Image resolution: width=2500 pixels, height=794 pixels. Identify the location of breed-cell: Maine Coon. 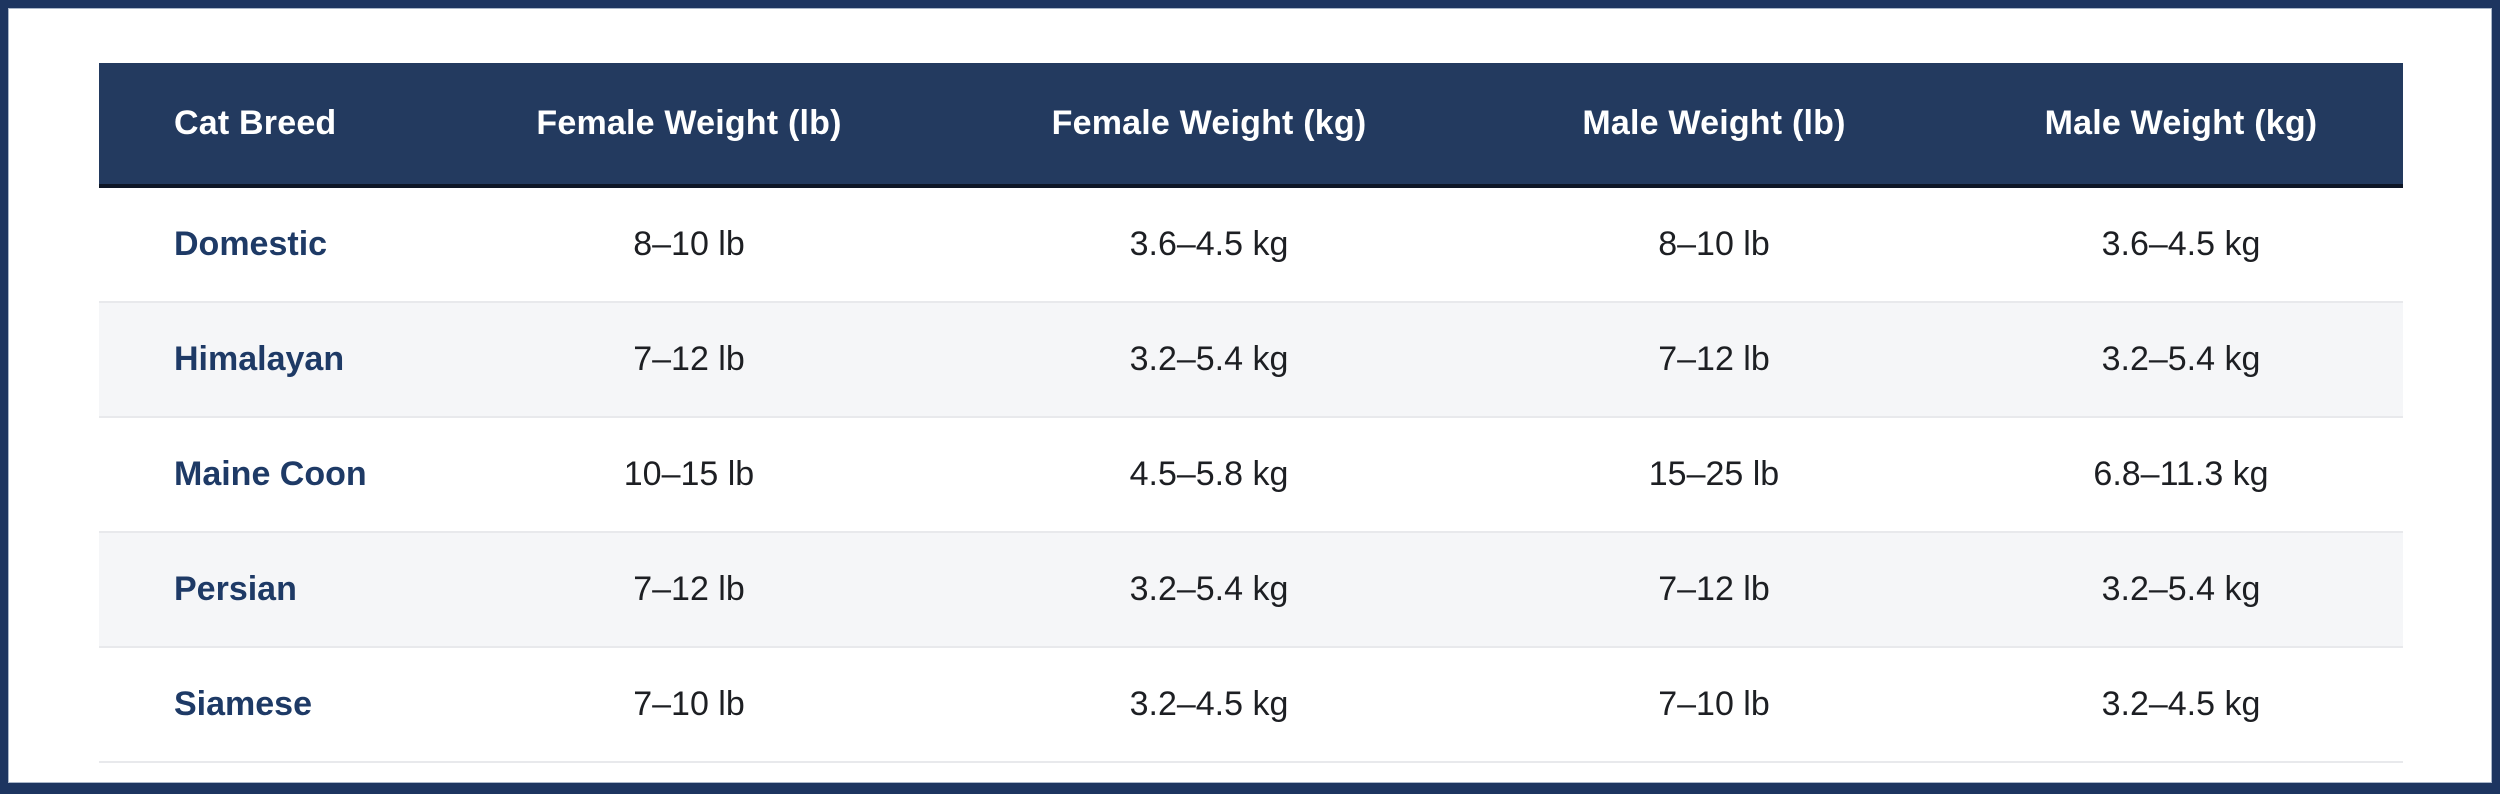
(264, 474).